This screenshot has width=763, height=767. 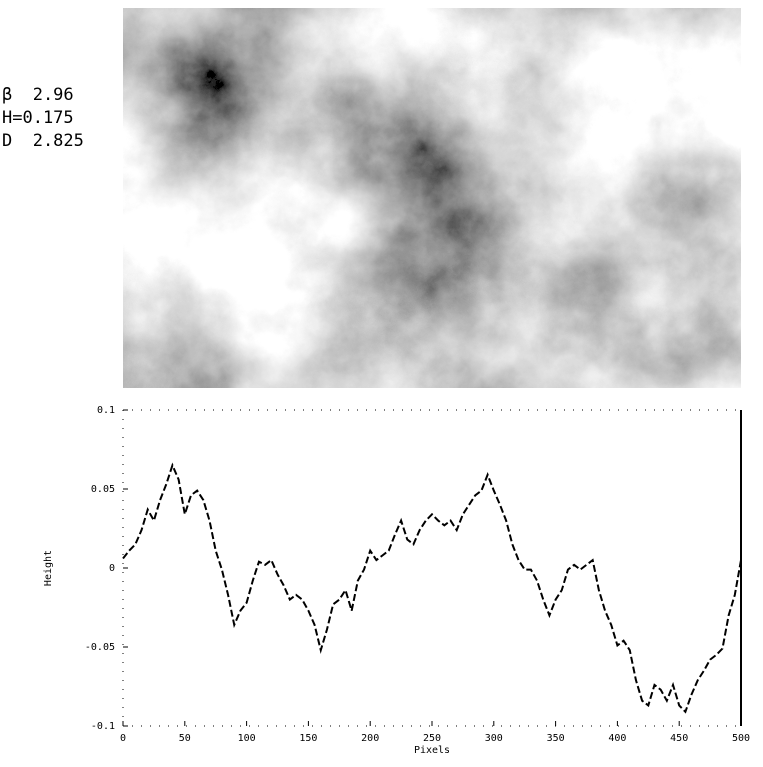 I want to click on y-tick-label: 0.05, so click(x=103, y=489).